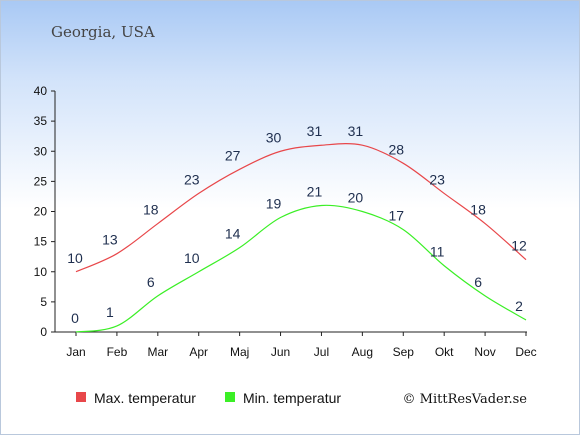  What do you see at coordinates (103, 32) in the screenshot?
I see `chart-title: Georgia, USA` at bounding box center [103, 32].